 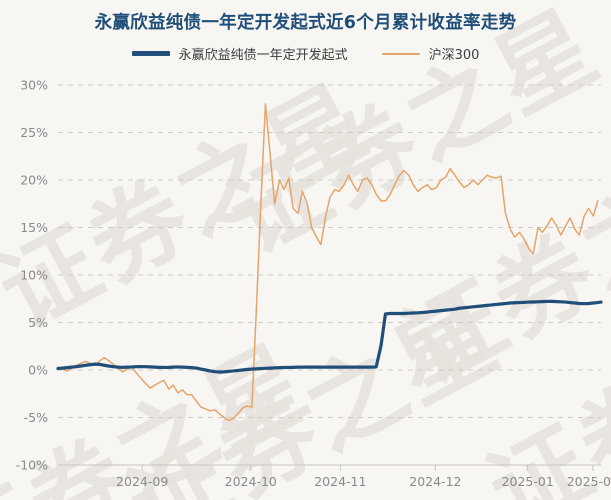 What do you see at coordinates (528, 481) in the screenshot?
I see `x-axis-tick-label: 2025-01` at bounding box center [528, 481].